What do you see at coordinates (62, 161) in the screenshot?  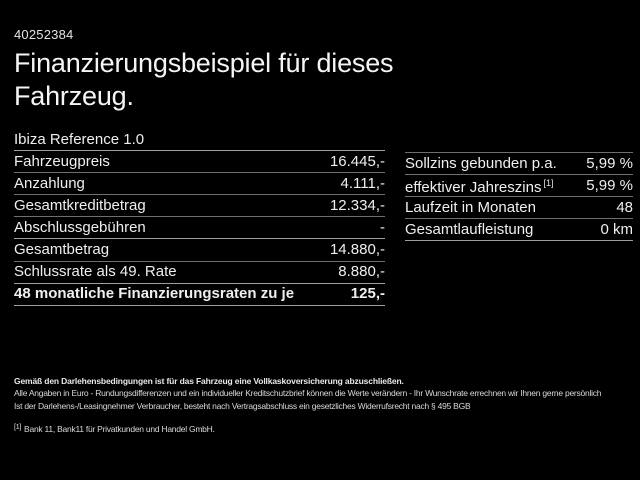 I see `row-label: Fahrzeugpreis` at bounding box center [62, 161].